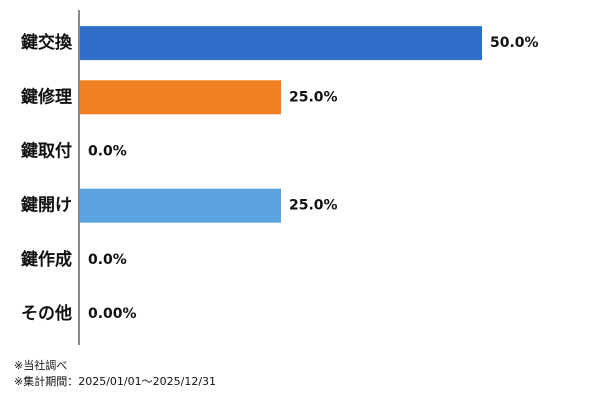 Image resolution: width=600 pixels, height=400 pixels. I want to click on note: ※集計期間：2025/01/01〜2025/12/31, so click(115, 381).